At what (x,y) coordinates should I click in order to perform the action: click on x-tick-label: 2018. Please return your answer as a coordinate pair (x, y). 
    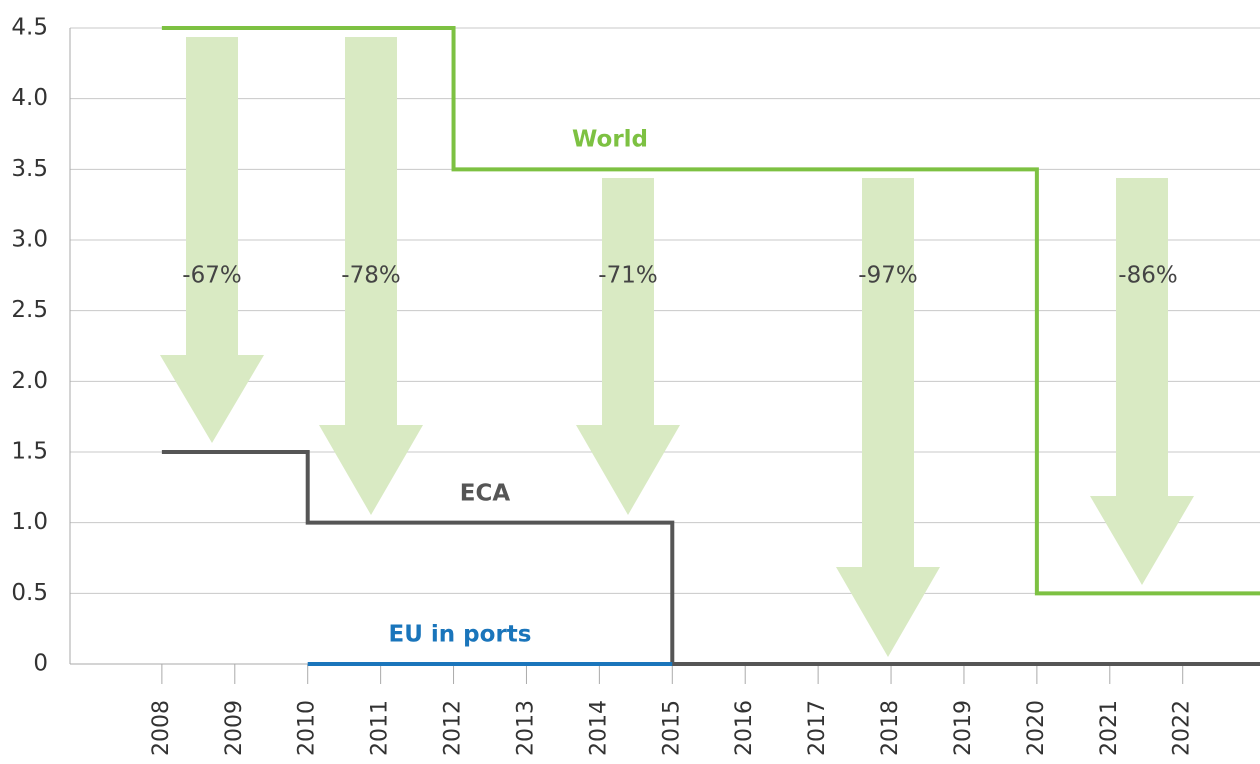
    Looking at the image, I should click on (890, 728).